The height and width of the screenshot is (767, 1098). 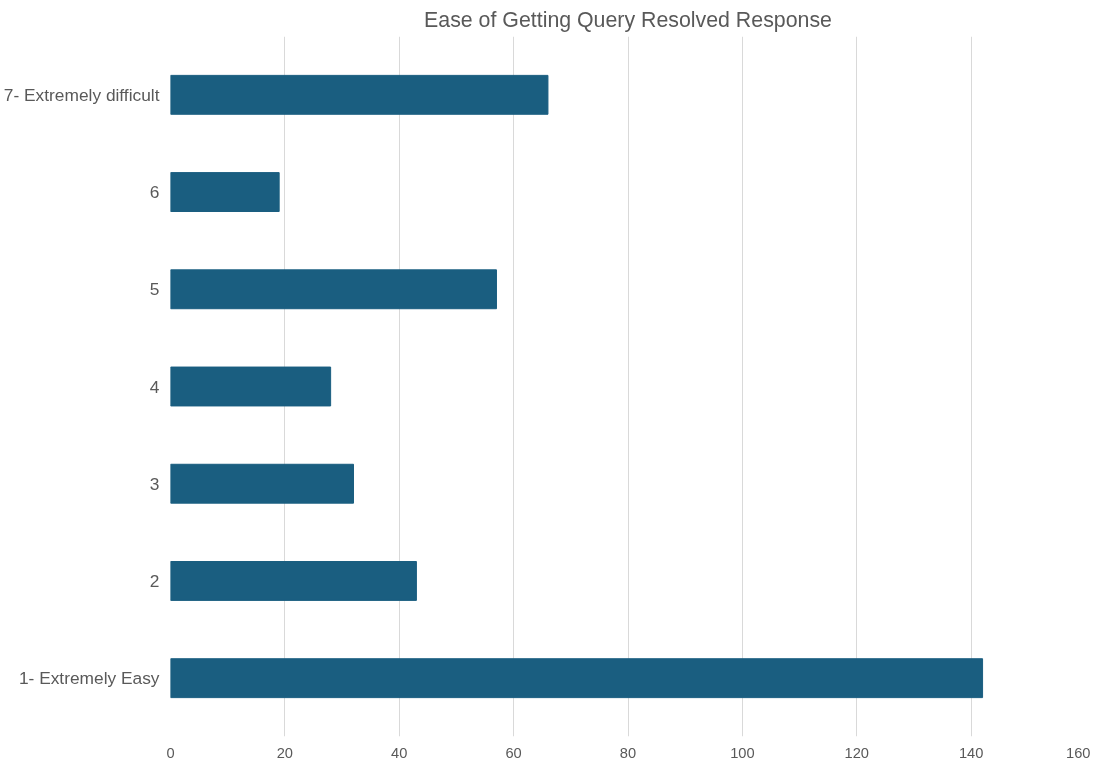 What do you see at coordinates (1078, 752) in the screenshot?
I see `x-tick-label: 160` at bounding box center [1078, 752].